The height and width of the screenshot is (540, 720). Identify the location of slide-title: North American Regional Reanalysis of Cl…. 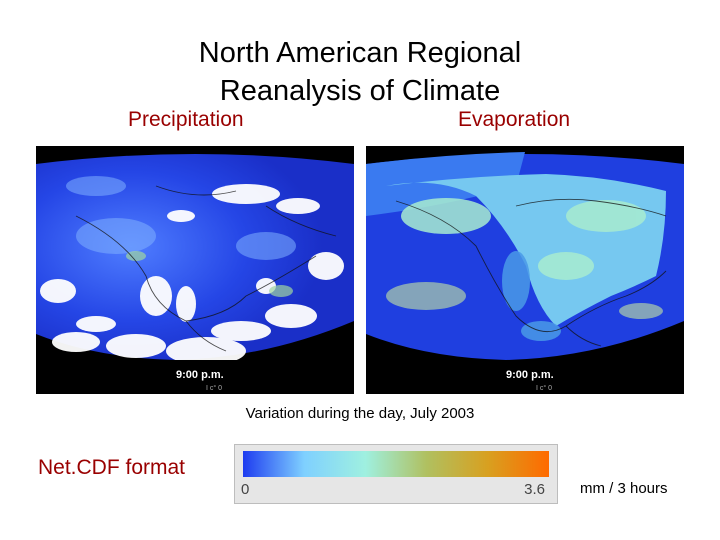
(360, 72).